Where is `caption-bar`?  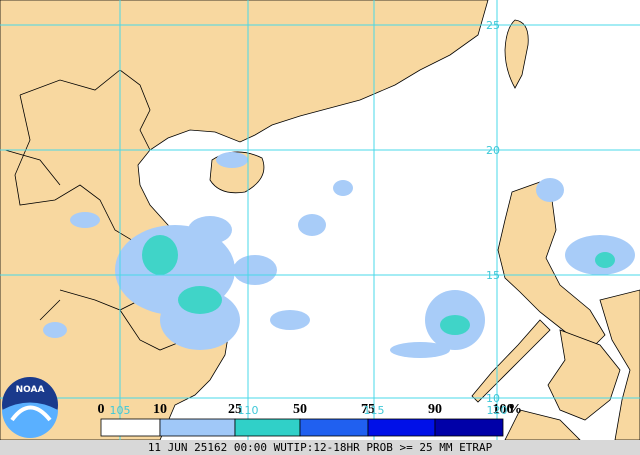 caption-bar is located at coordinates (320, 447).